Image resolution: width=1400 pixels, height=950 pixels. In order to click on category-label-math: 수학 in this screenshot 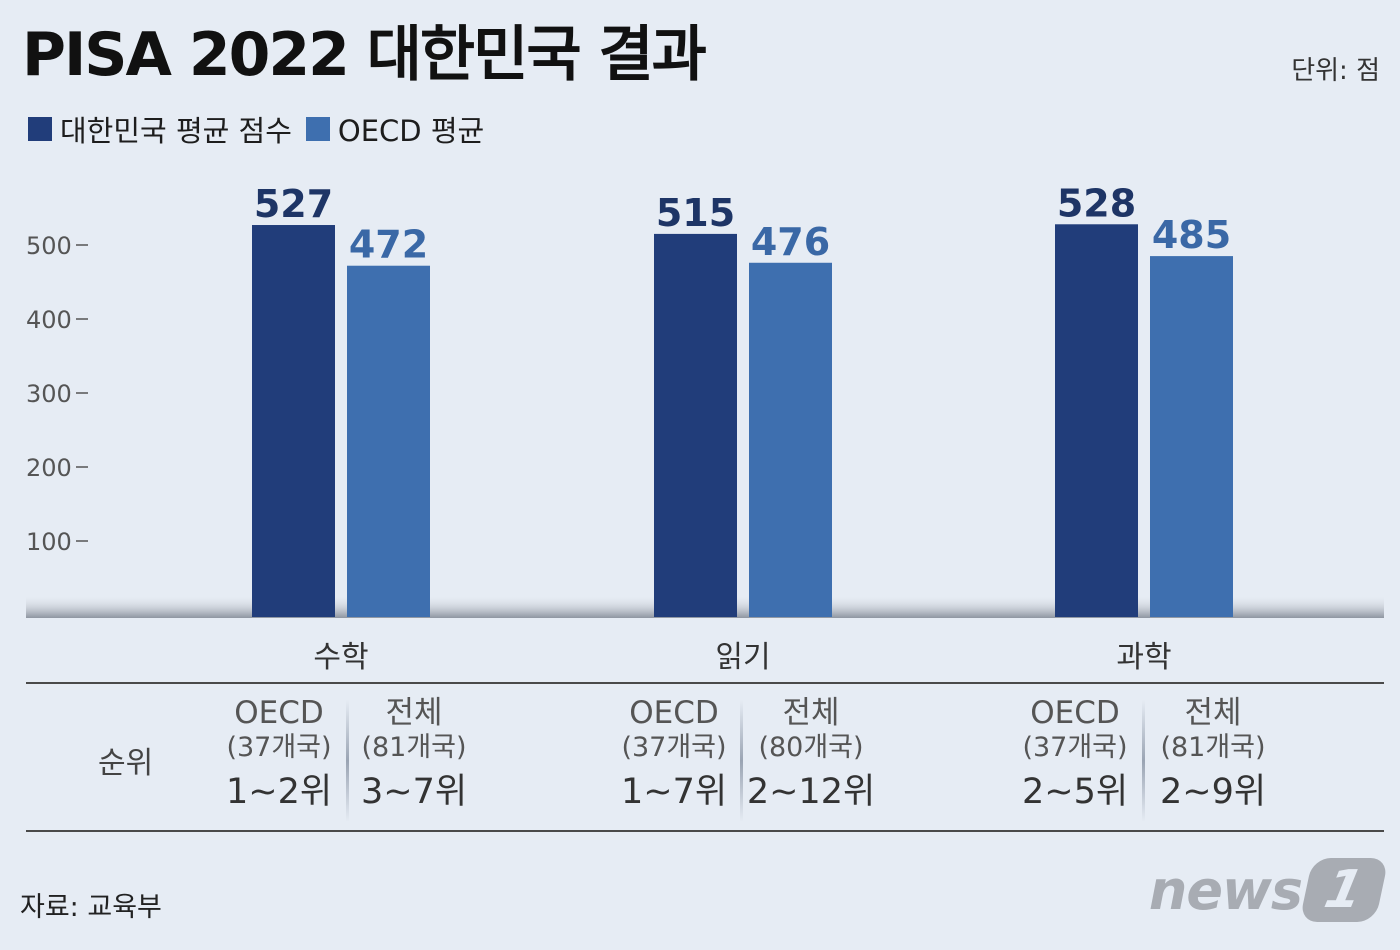, I will do `click(341, 657)`.